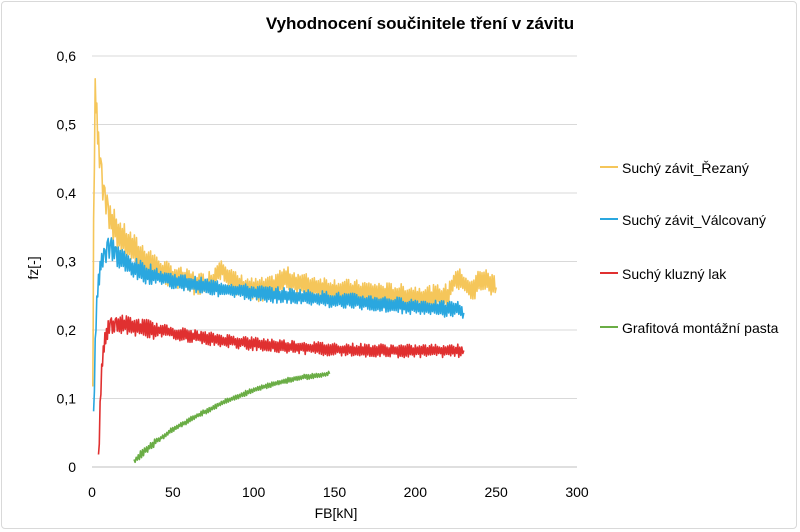 This screenshot has width=800, height=532. Describe the element at coordinates (416, 492) in the screenshot. I see `x-tick-label: 200` at that location.